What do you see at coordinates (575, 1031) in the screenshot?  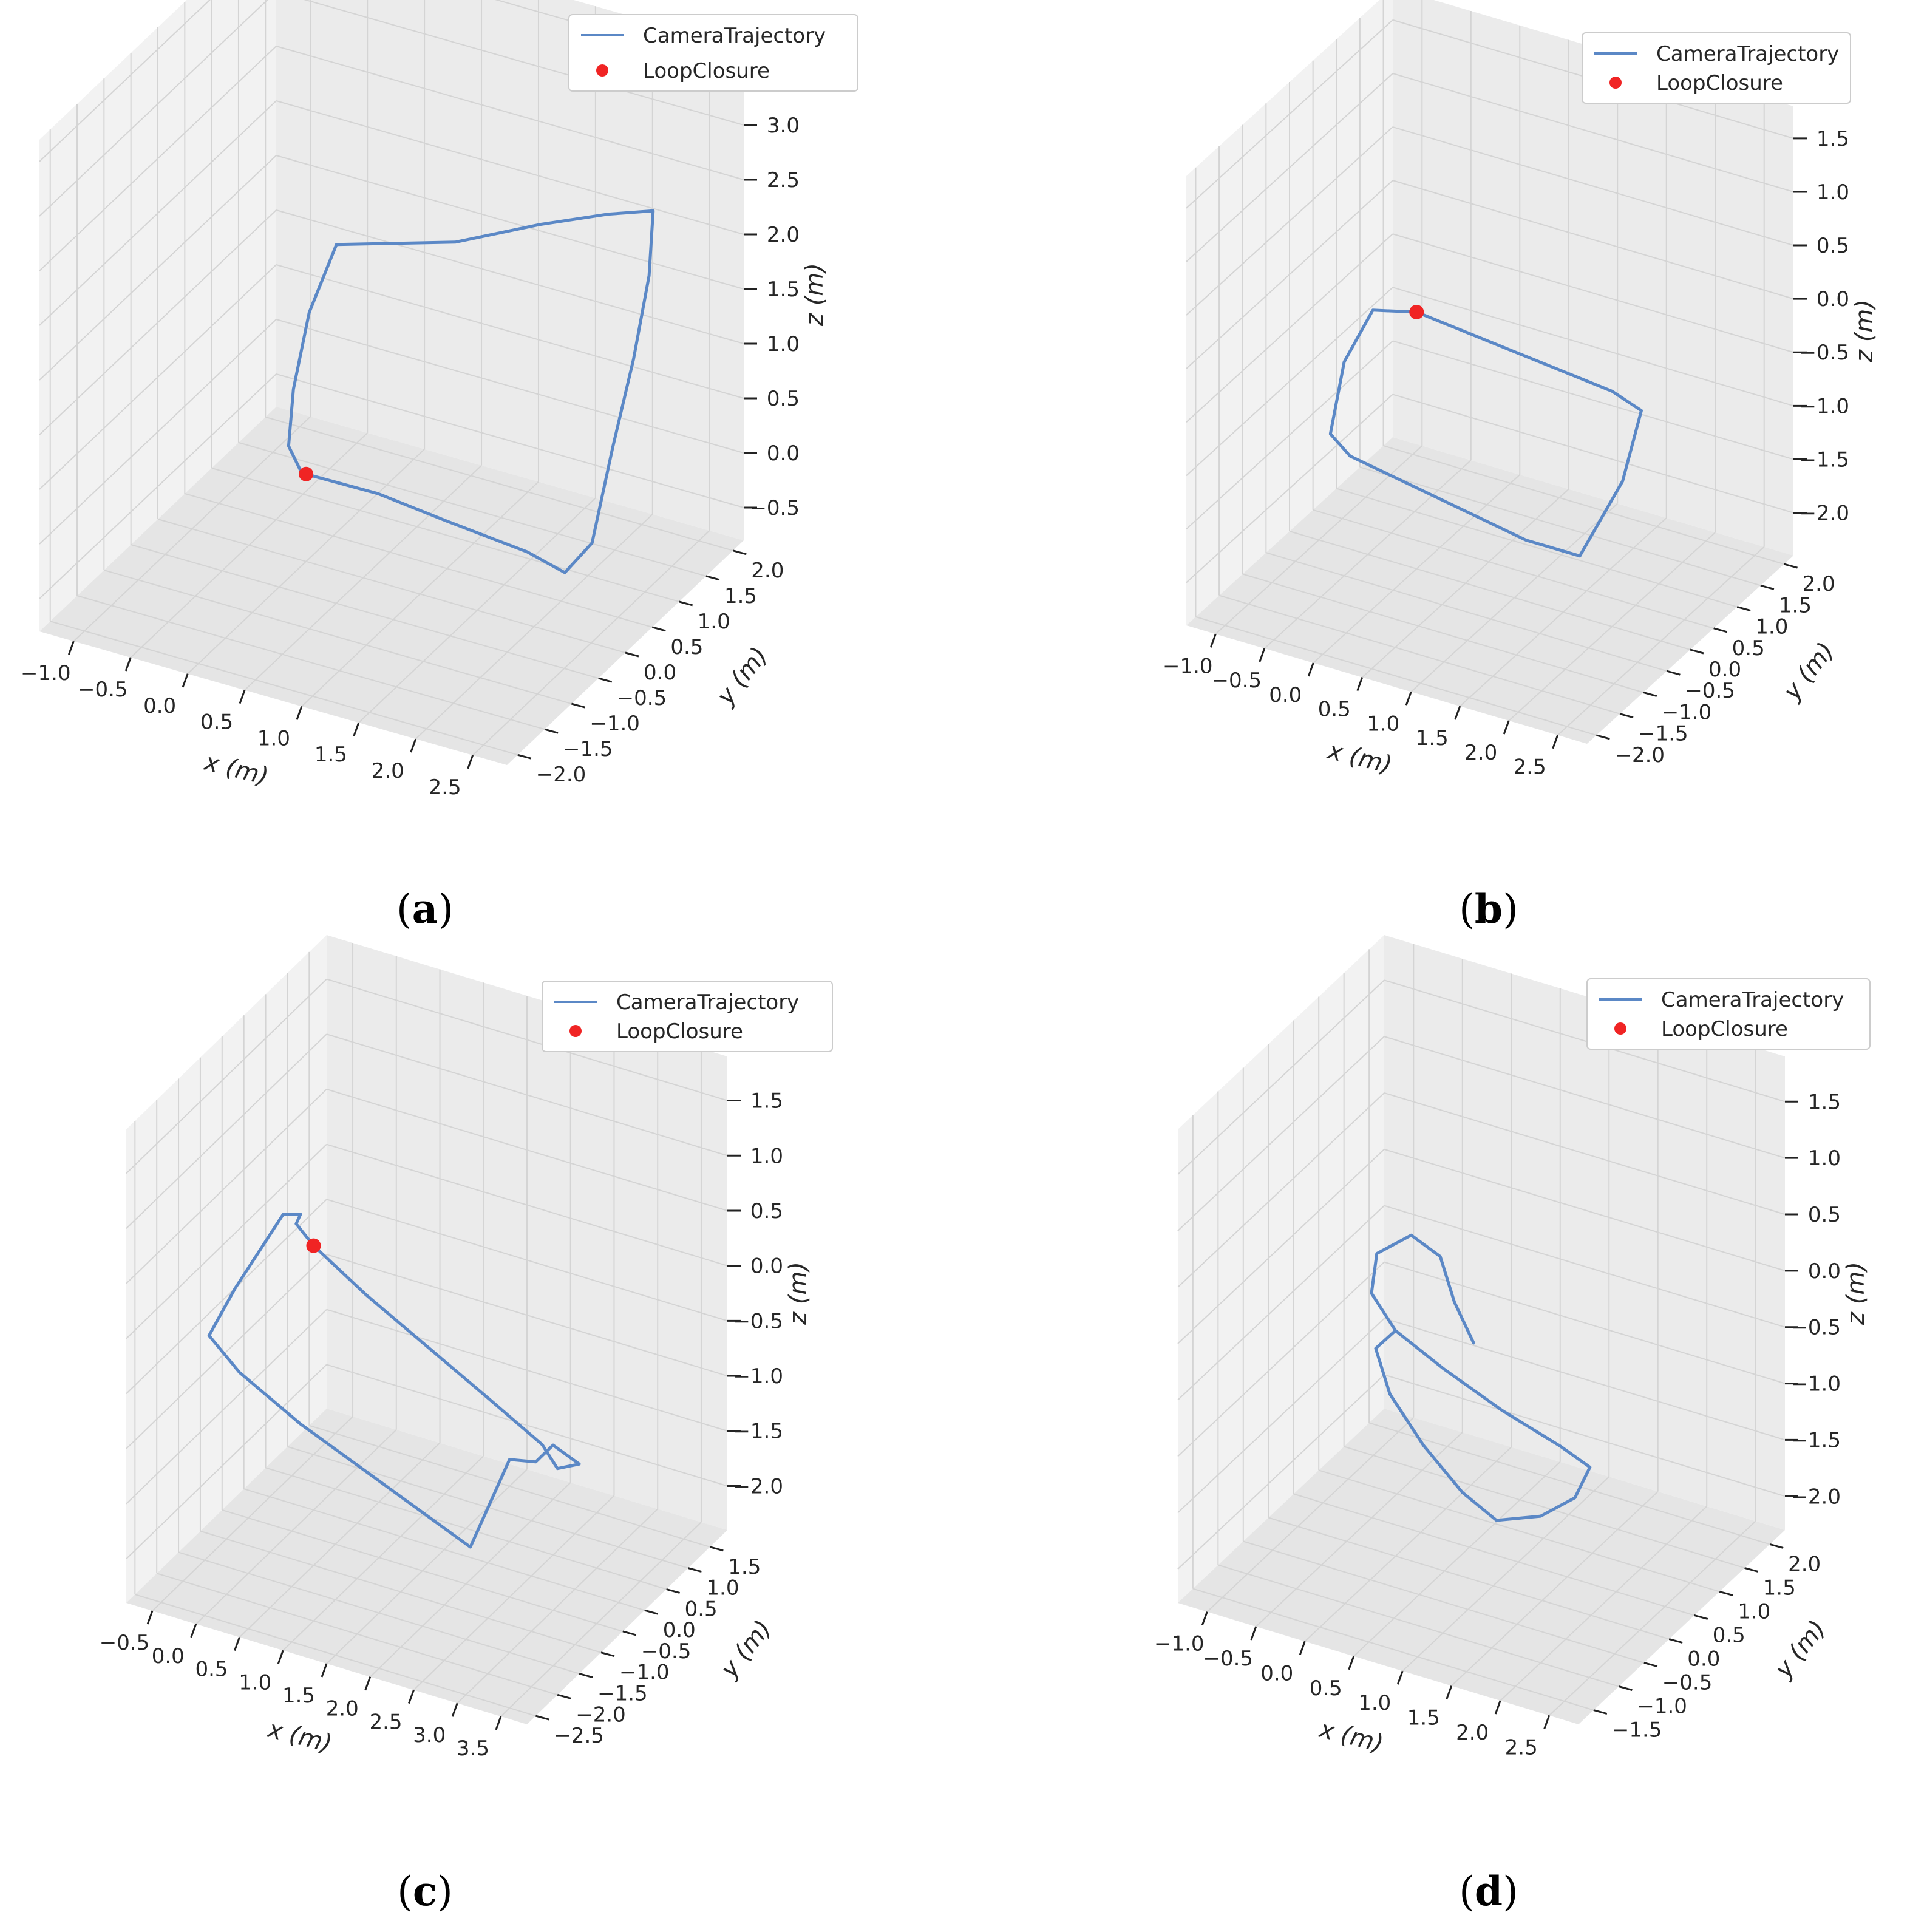 I see `panel-c-legend-dot-marker` at bounding box center [575, 1031].